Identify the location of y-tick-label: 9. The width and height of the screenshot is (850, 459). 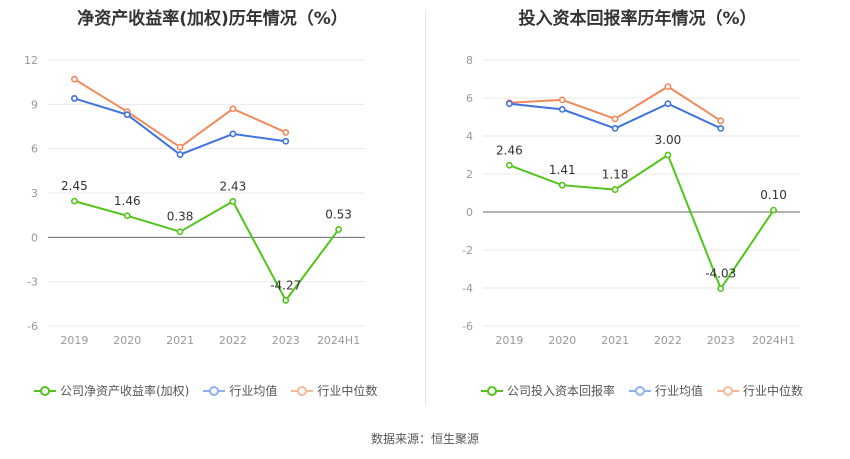
(34, 104).